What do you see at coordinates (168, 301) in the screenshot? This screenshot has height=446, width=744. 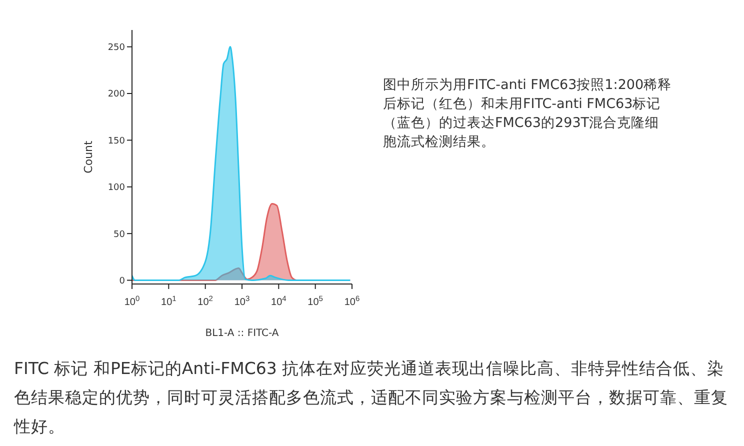 I see `x-tick-label: 10$^{1}$` at bounding box center [168, 301].